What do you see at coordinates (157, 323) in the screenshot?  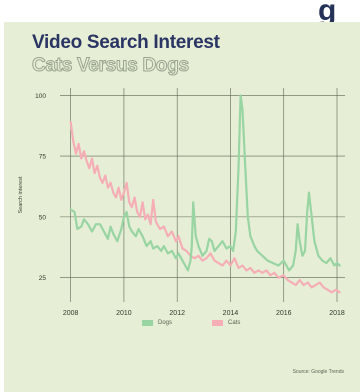 I see `legend-item-dogs: Dogs` at bounding box center [157, 323].